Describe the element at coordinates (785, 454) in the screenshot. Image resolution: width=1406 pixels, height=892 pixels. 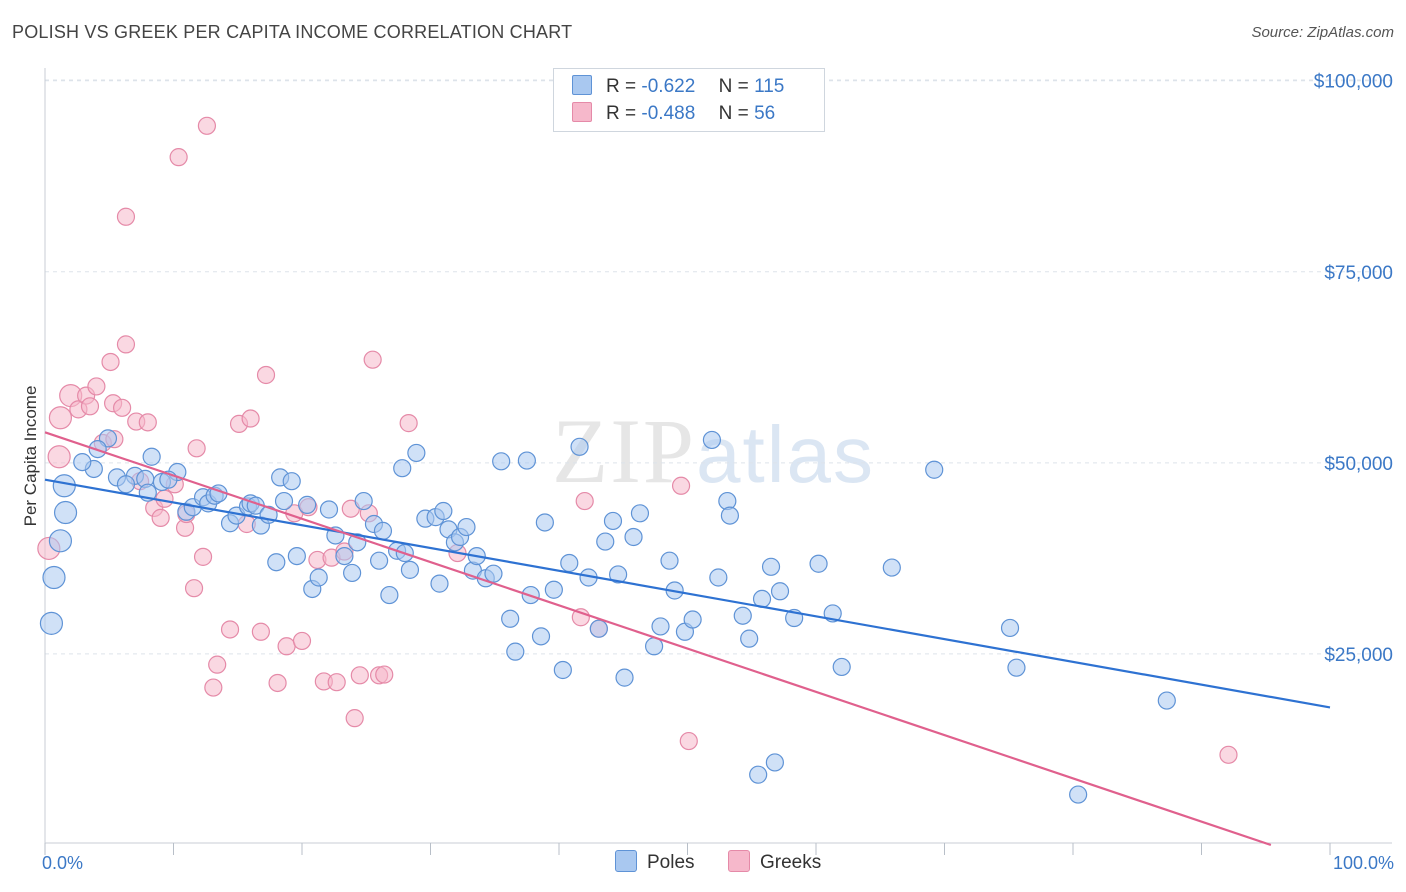
I see `watermark-atlas: atlas` at that location.